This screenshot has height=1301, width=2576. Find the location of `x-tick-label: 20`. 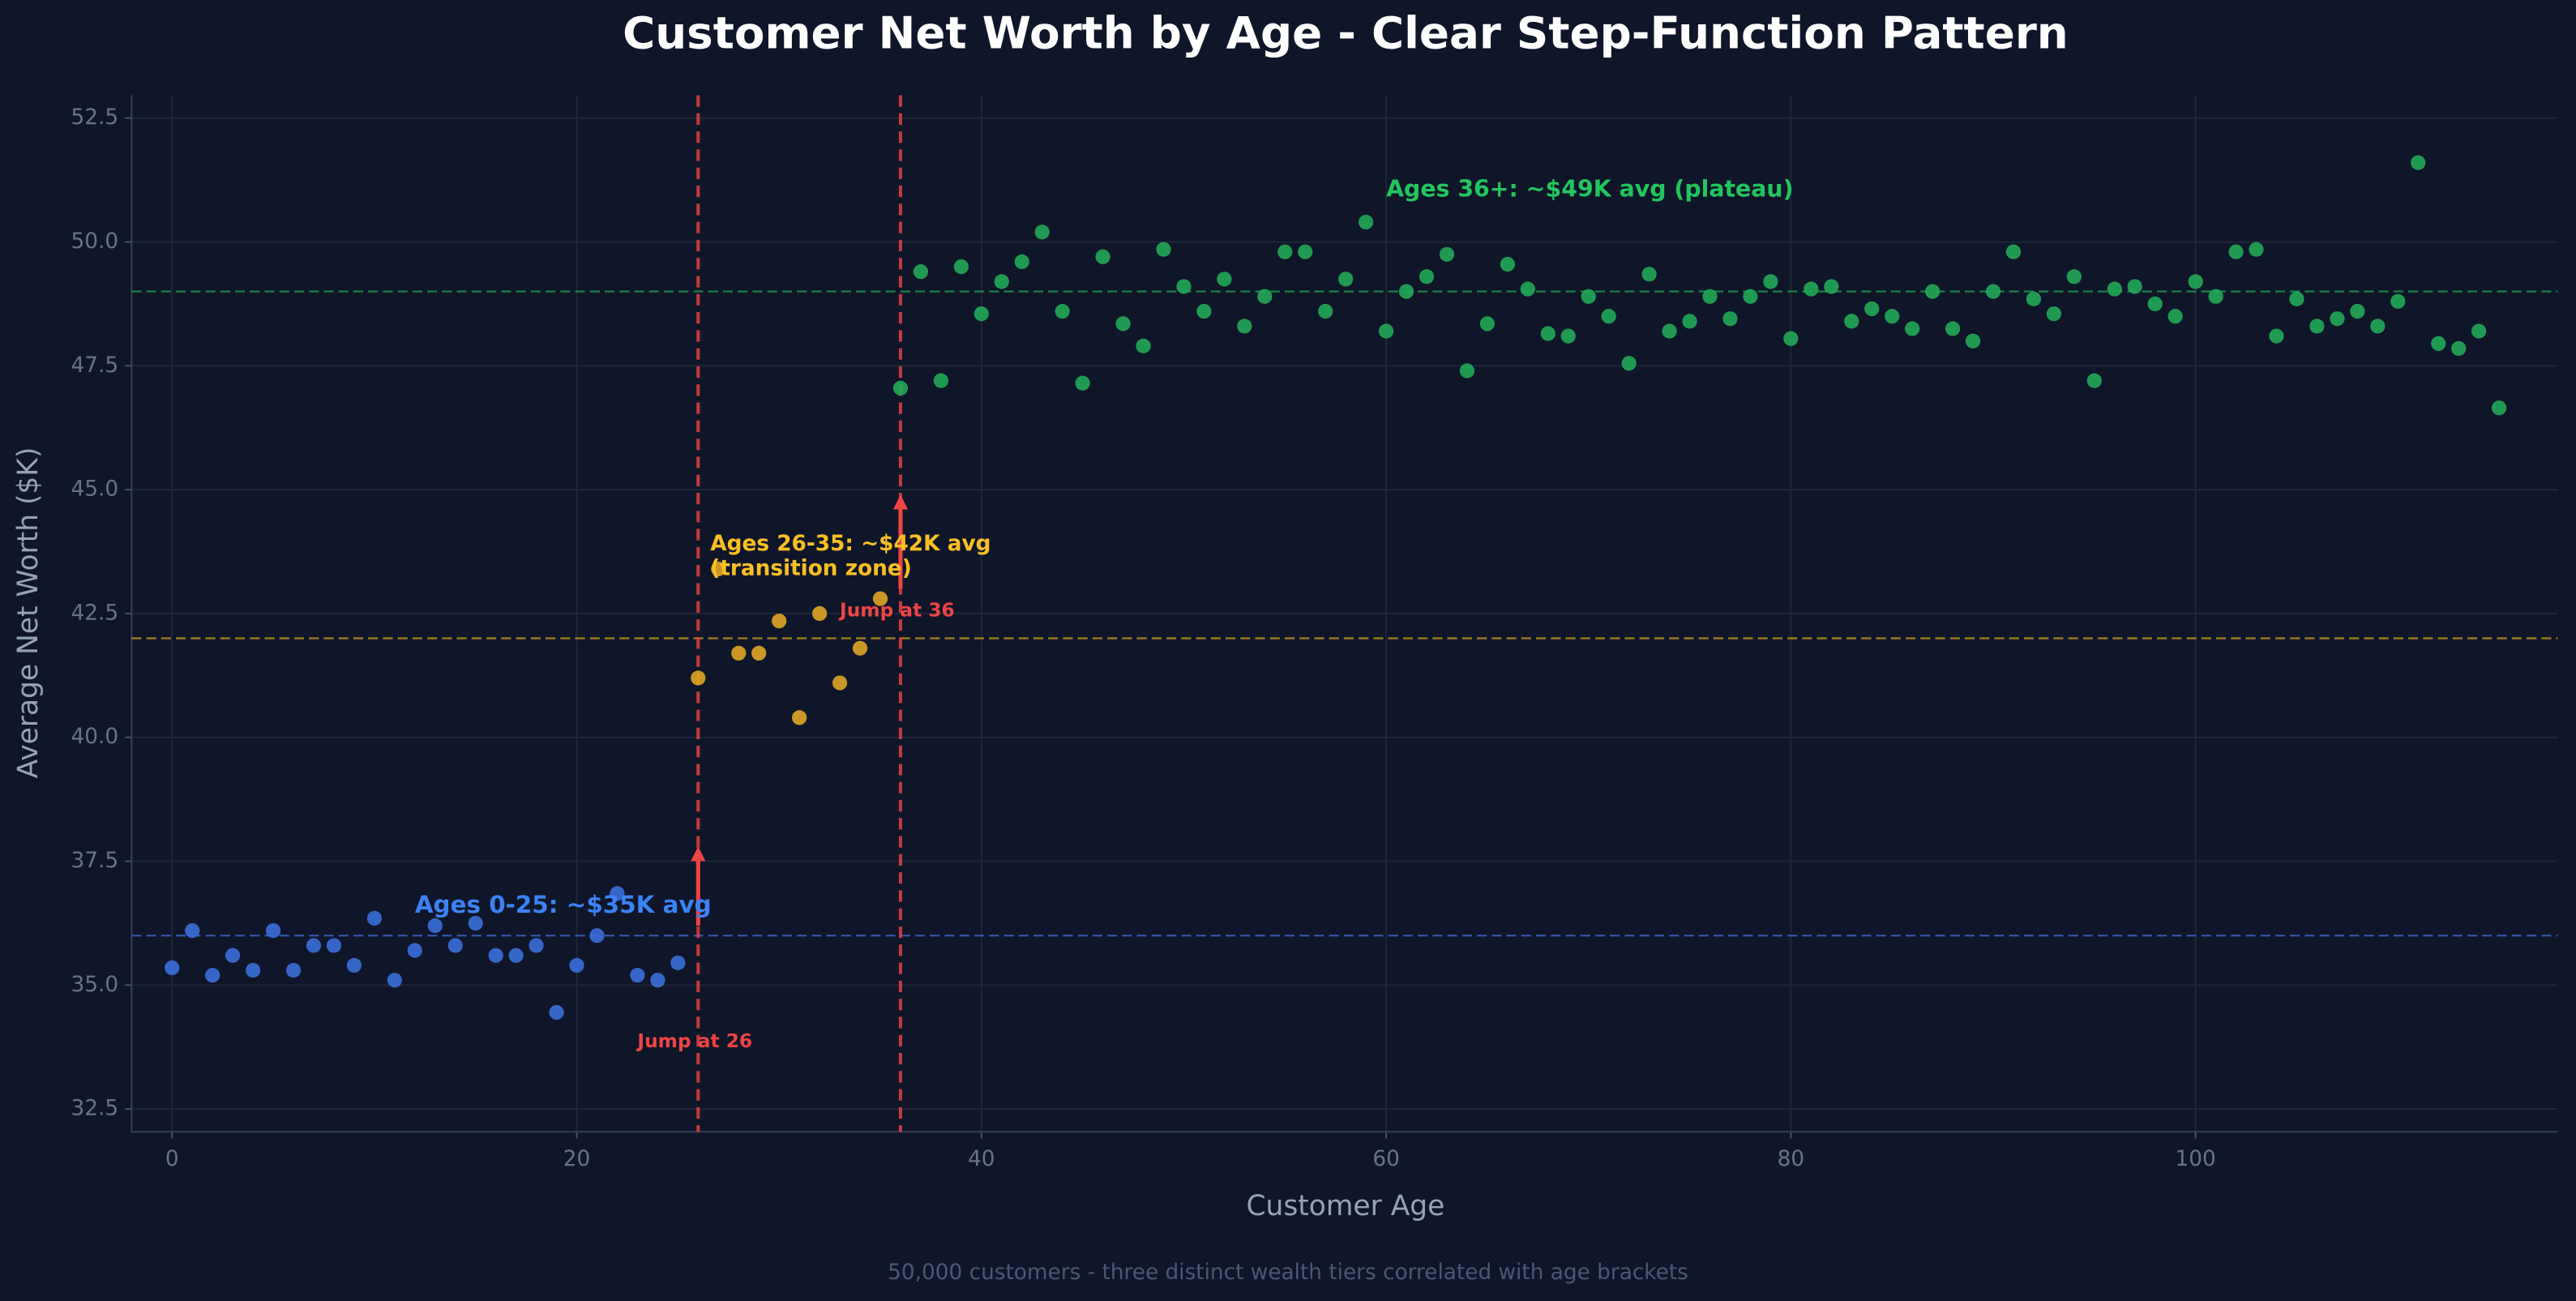

x-tick-label: 20 is located at coordinates (577, 1159).